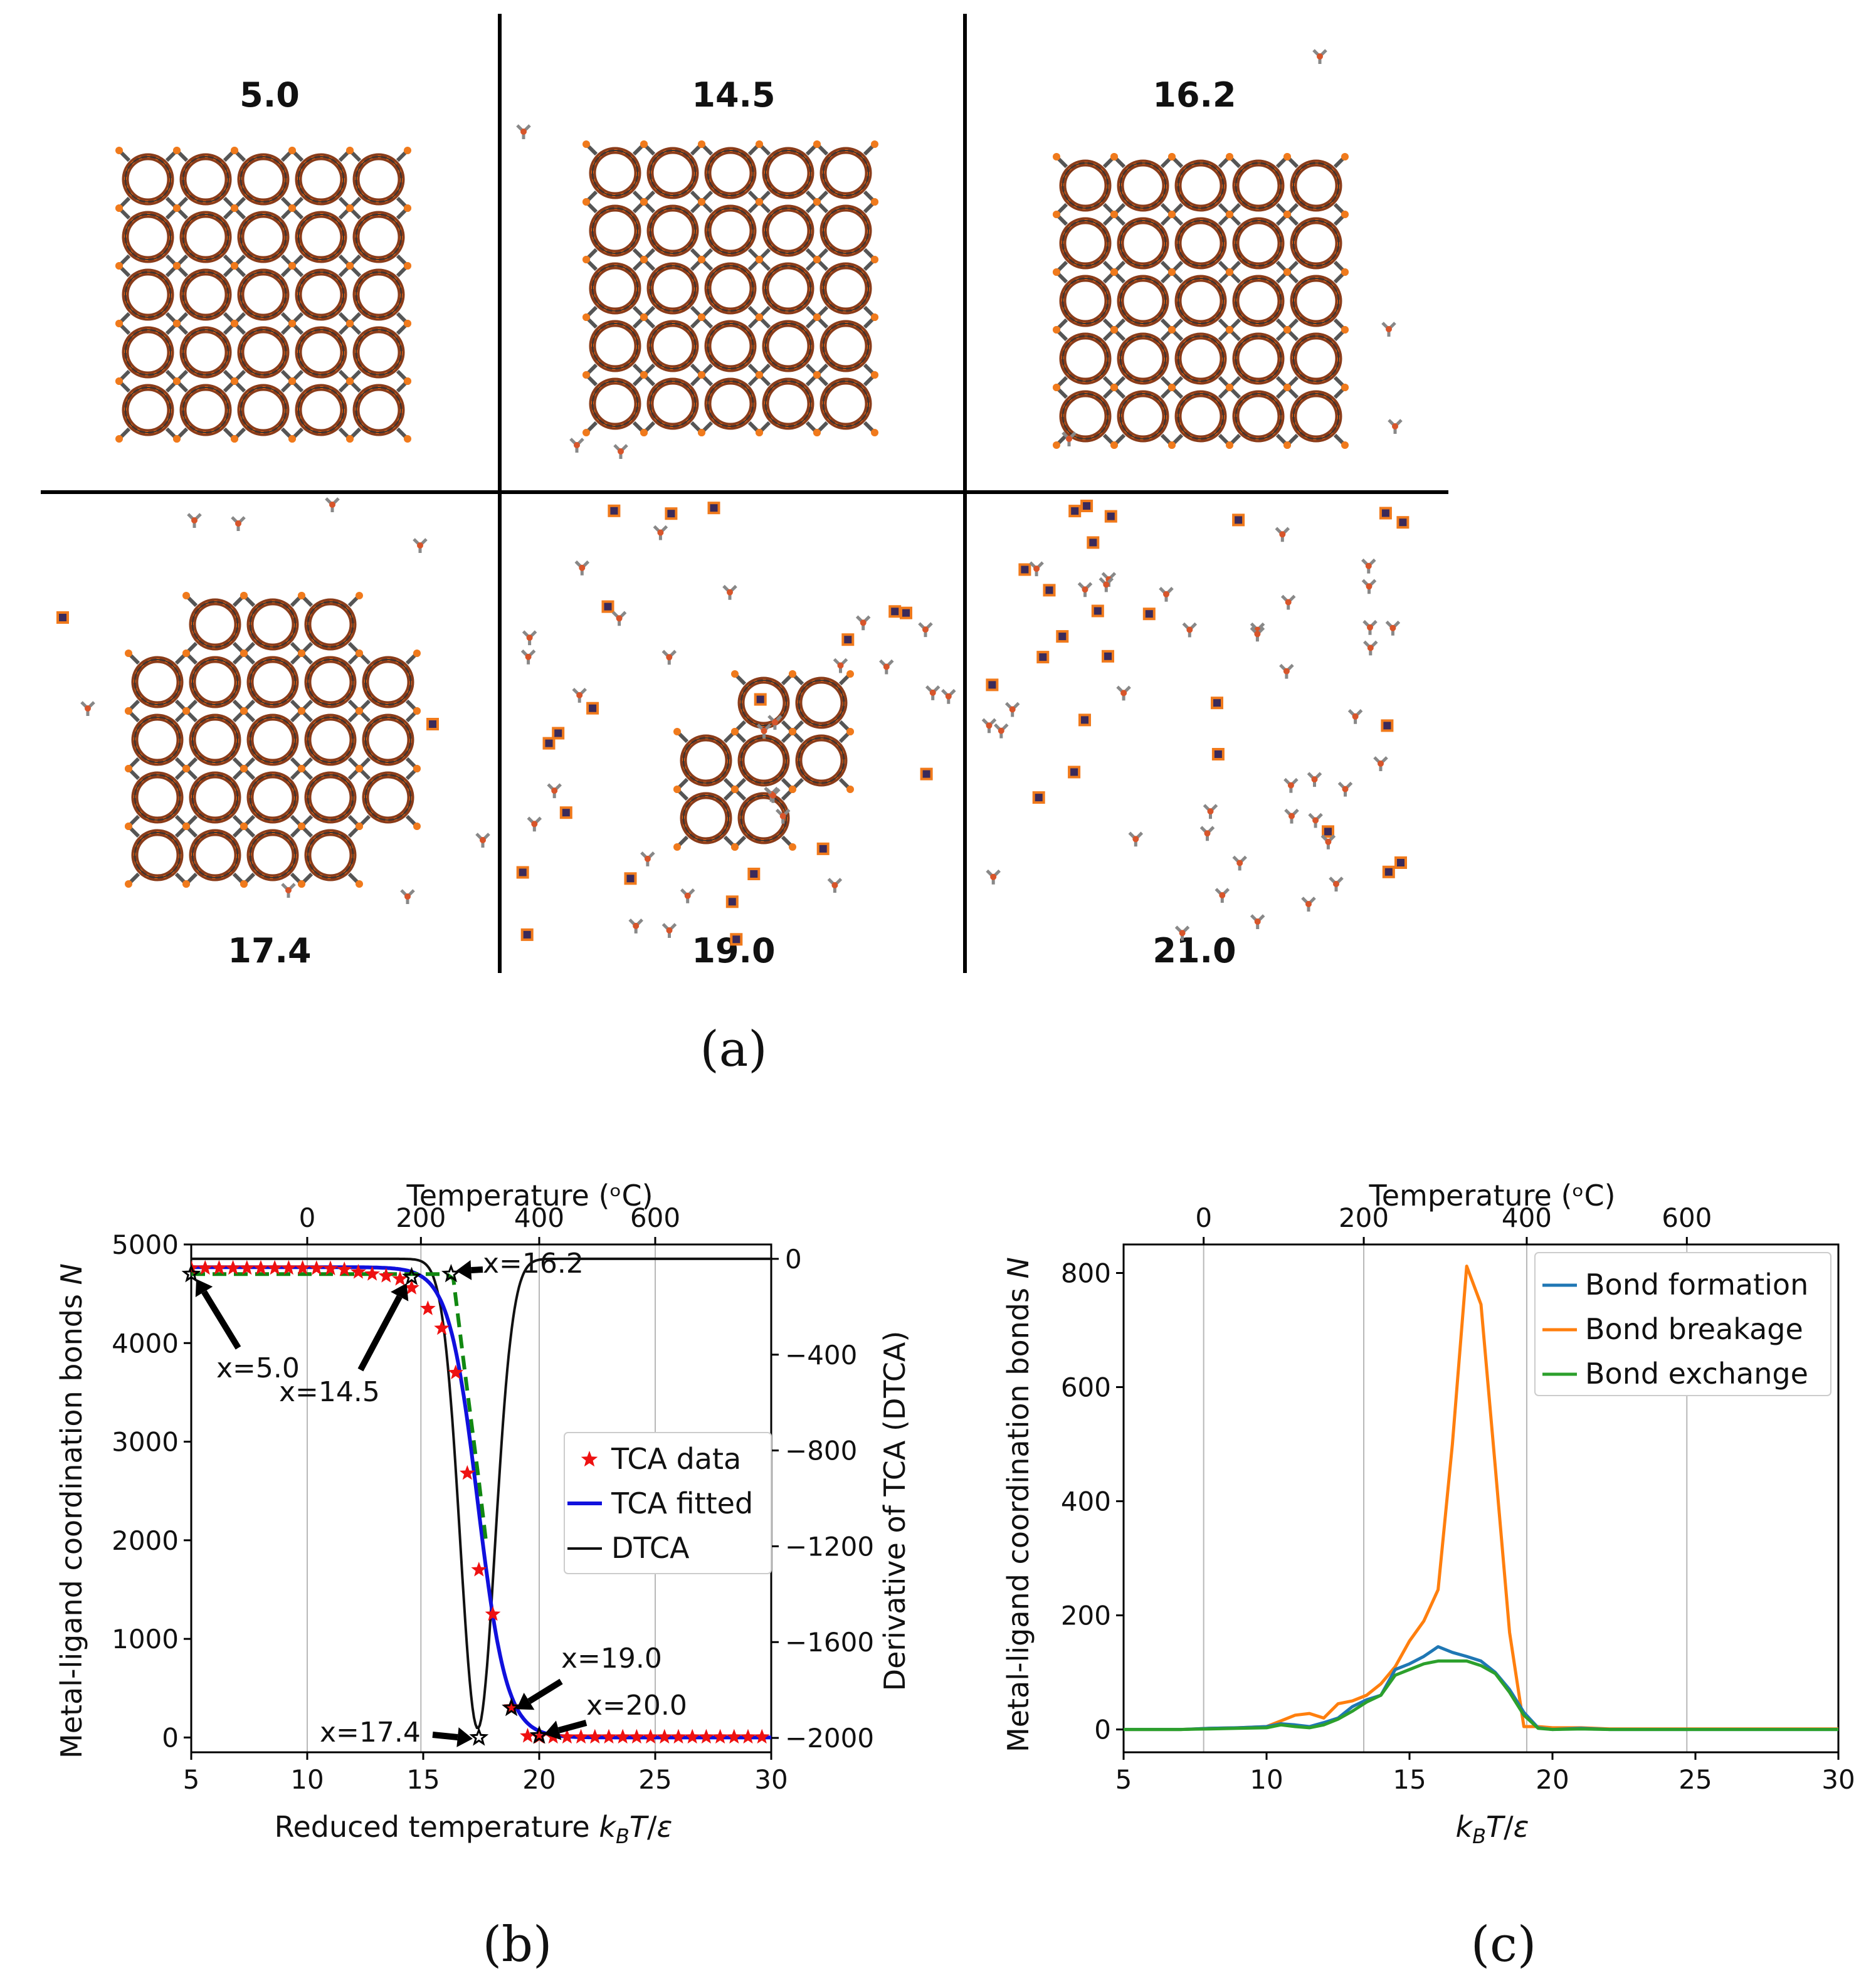  What do you see at coordinates (1492, 1829) in the screenshot?
I see `c-xlabel: kBT/ε` at bounding box center [1492, 1829].